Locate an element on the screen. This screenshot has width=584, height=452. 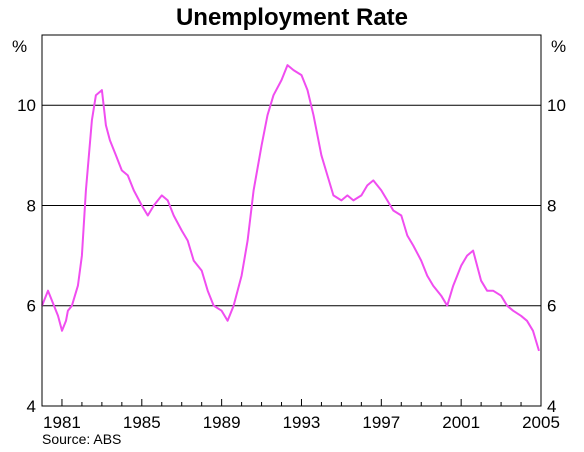
x-tick-1993: 1993 is located at coordinates (302, 422).